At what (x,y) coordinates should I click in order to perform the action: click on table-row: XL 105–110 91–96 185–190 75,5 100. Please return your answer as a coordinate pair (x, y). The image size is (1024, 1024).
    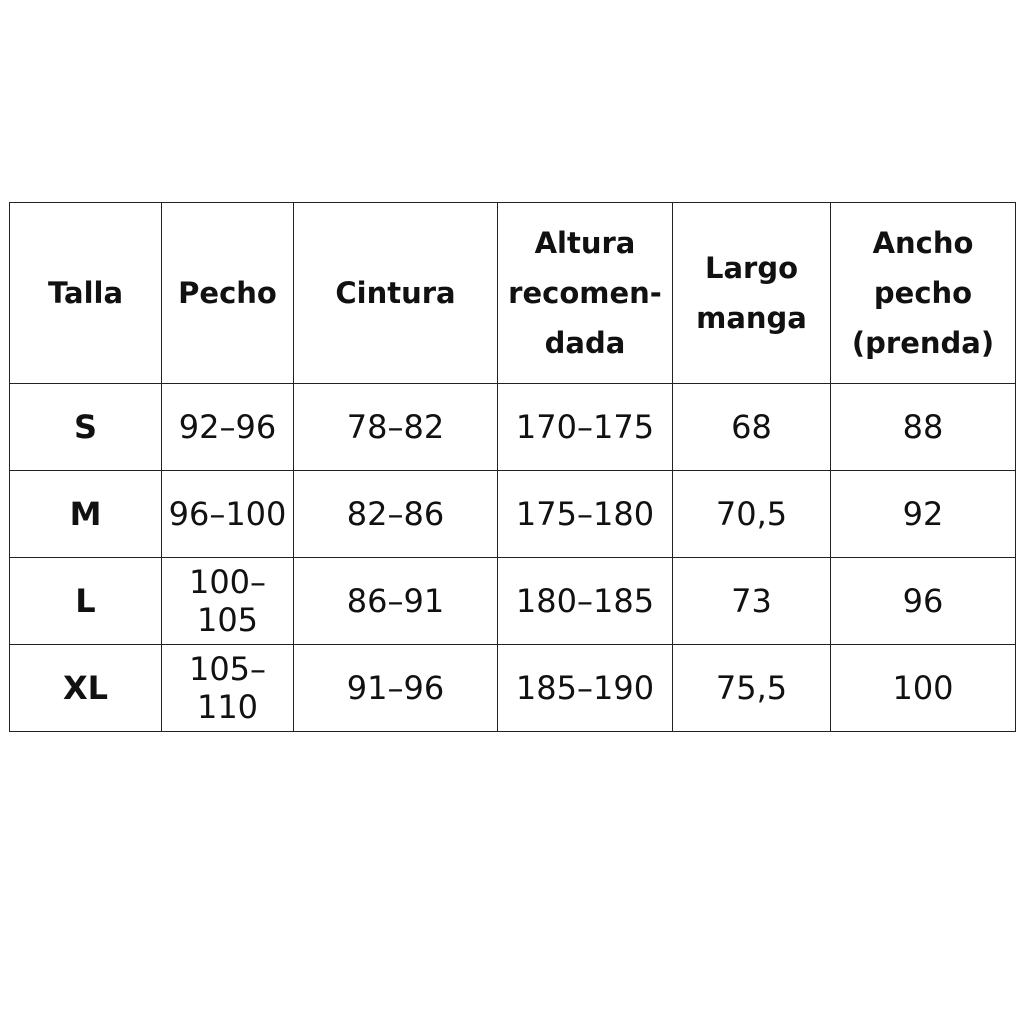
    Looking at the image, I should click on (512, 688).